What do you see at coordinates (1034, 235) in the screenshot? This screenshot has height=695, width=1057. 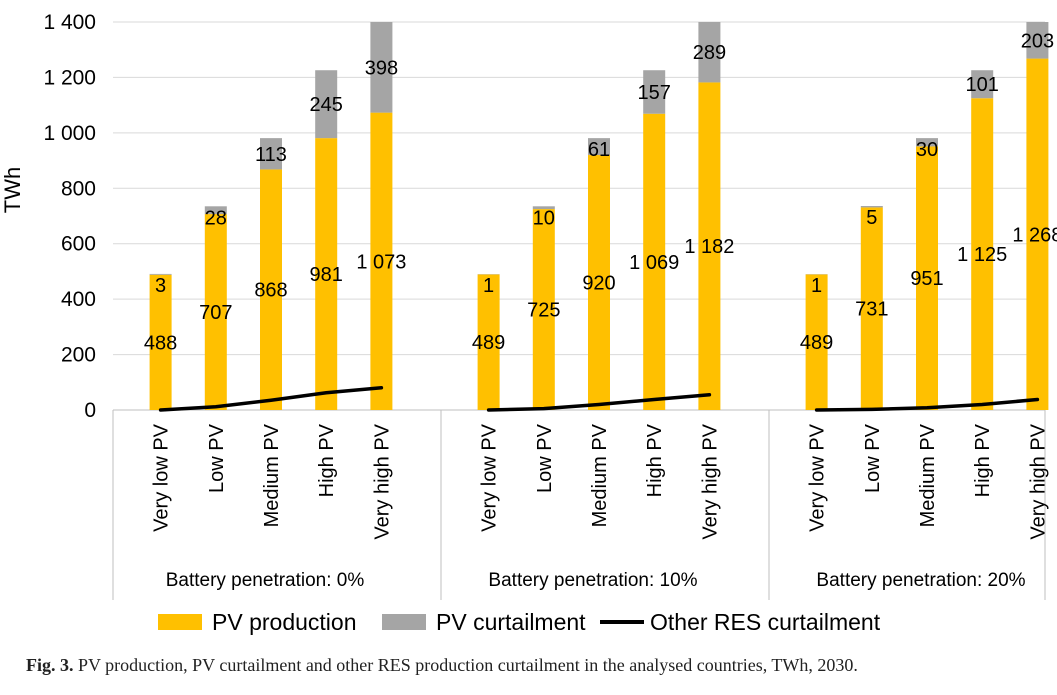 I see `data-label-pv-production: 1 268` at bounding box center [1034, 235].